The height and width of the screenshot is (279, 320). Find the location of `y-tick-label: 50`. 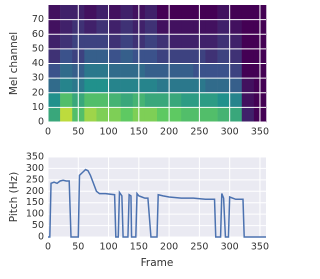

y-tick-label: 50 is located at coordinates (38, 225).